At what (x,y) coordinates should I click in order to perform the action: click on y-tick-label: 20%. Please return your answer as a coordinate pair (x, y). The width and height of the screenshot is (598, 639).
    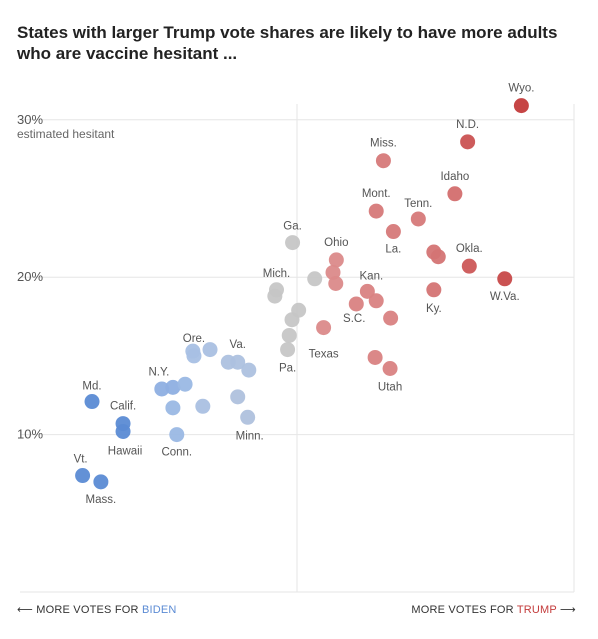
    Looking at the image, I should click on (30, 276).